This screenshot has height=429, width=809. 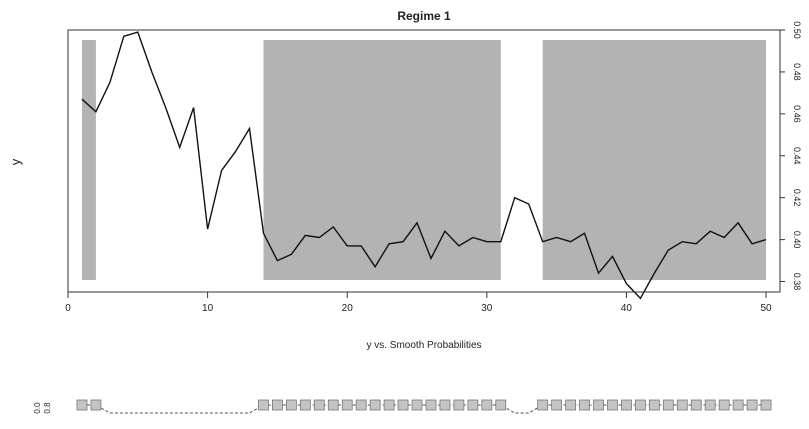 I want to click on chart-title: Regime 1, so click(x=424, y=16).